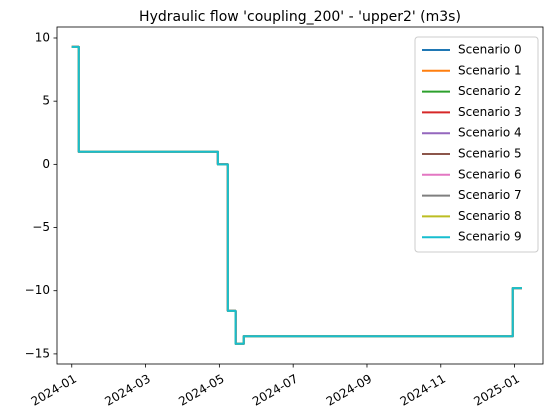 The image size is (554, 419). I want to click on legend-label: Scenario 2, so click(490, 91).